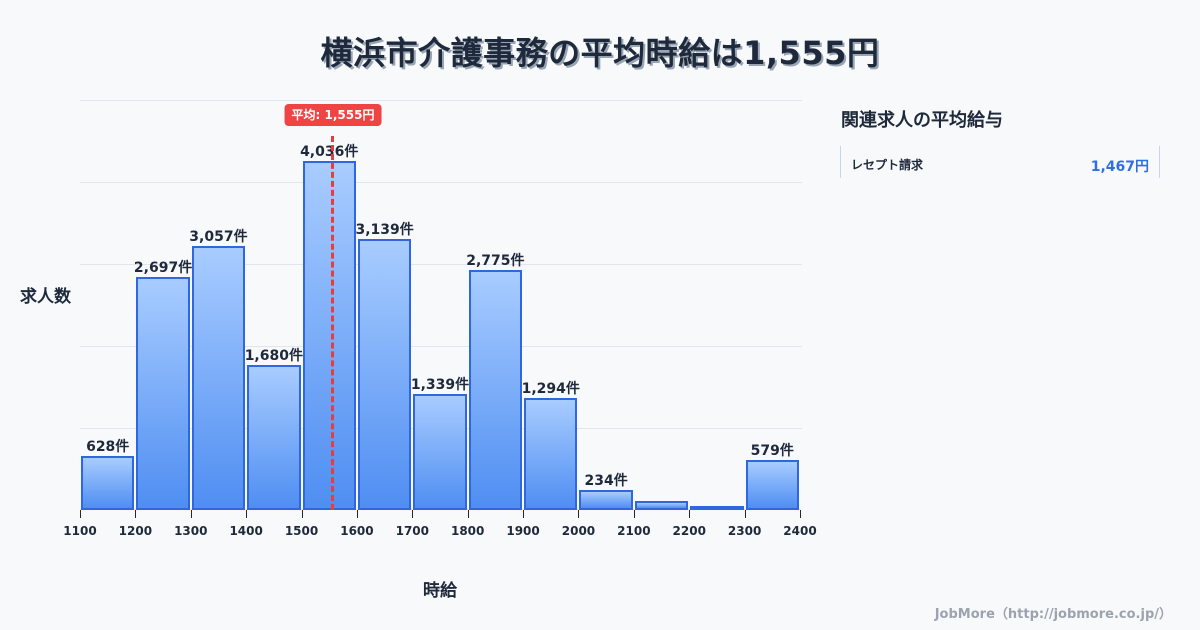 This screenshot has width=1200, height=630. What do you see at coordinates (1000, 162) in the screenshot?
I see `related-job-item: レセプト請求 1,467円` at bounding box center [1000, 162].